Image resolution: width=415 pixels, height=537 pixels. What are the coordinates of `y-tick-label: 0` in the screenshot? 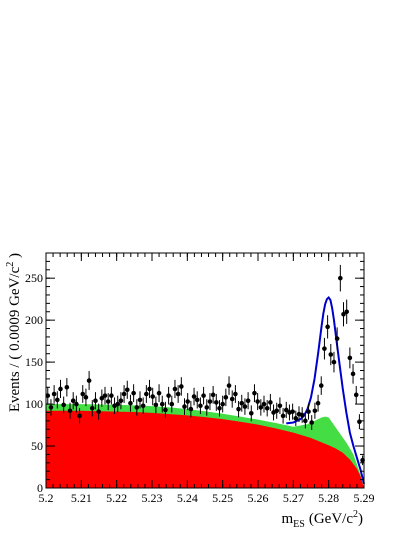 It's located at (40, 488).